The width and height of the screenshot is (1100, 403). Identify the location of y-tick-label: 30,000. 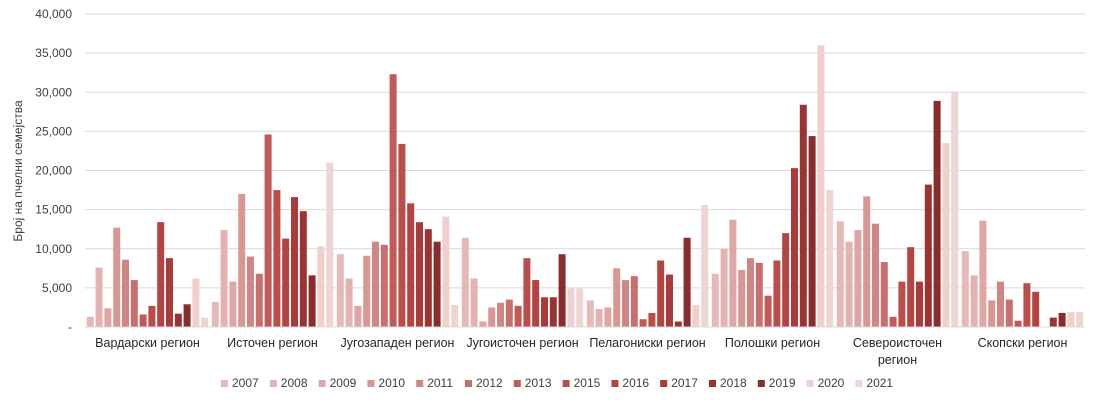
(53, 92).